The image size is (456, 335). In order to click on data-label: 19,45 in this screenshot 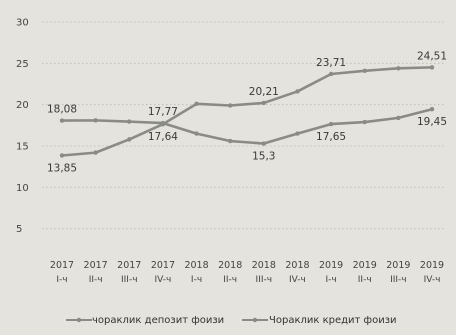, I will do `click(432, 122)`.